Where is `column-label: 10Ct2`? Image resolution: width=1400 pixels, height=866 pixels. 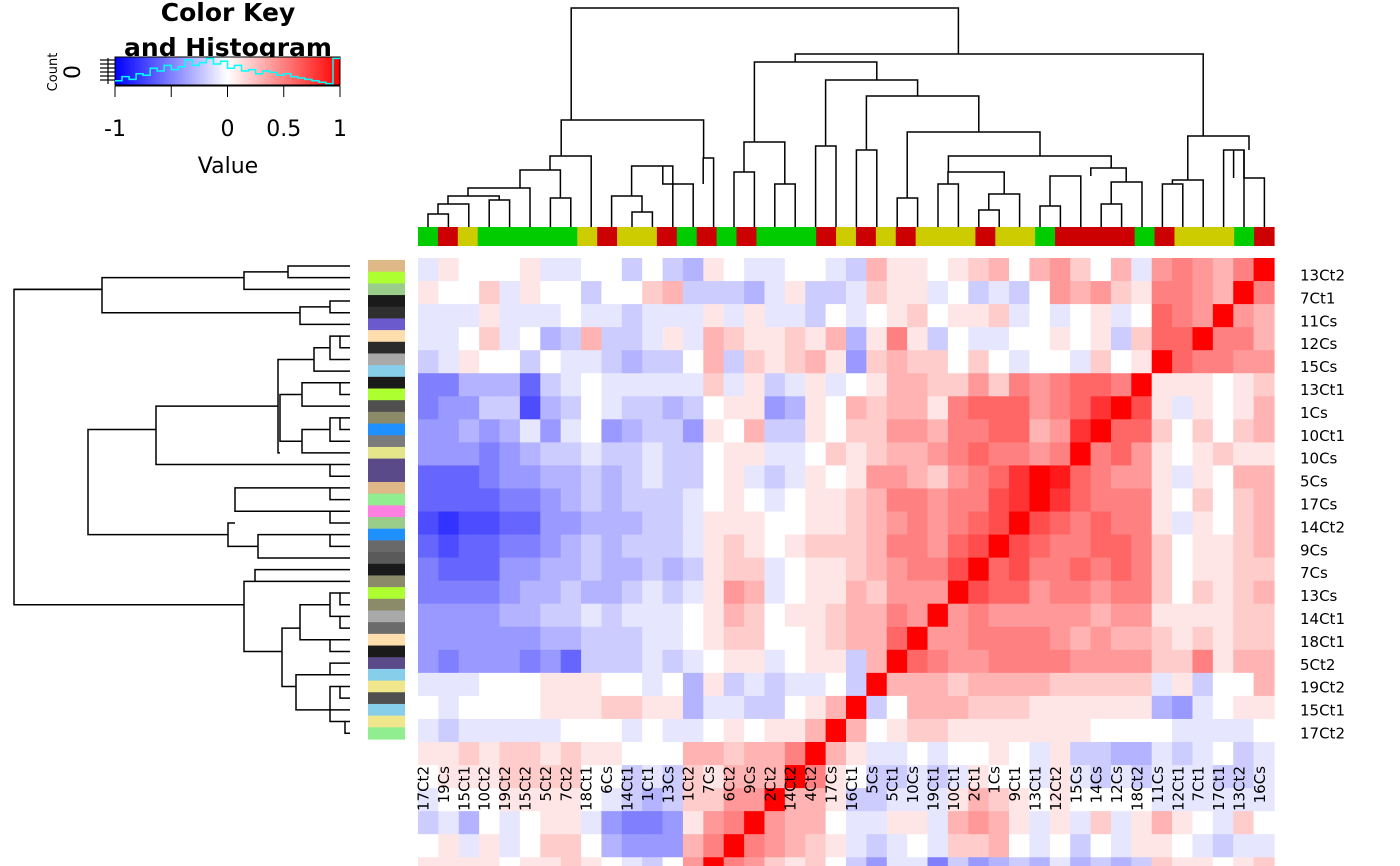 column-label: 10Ct2 is located at coordinates (485, 788).